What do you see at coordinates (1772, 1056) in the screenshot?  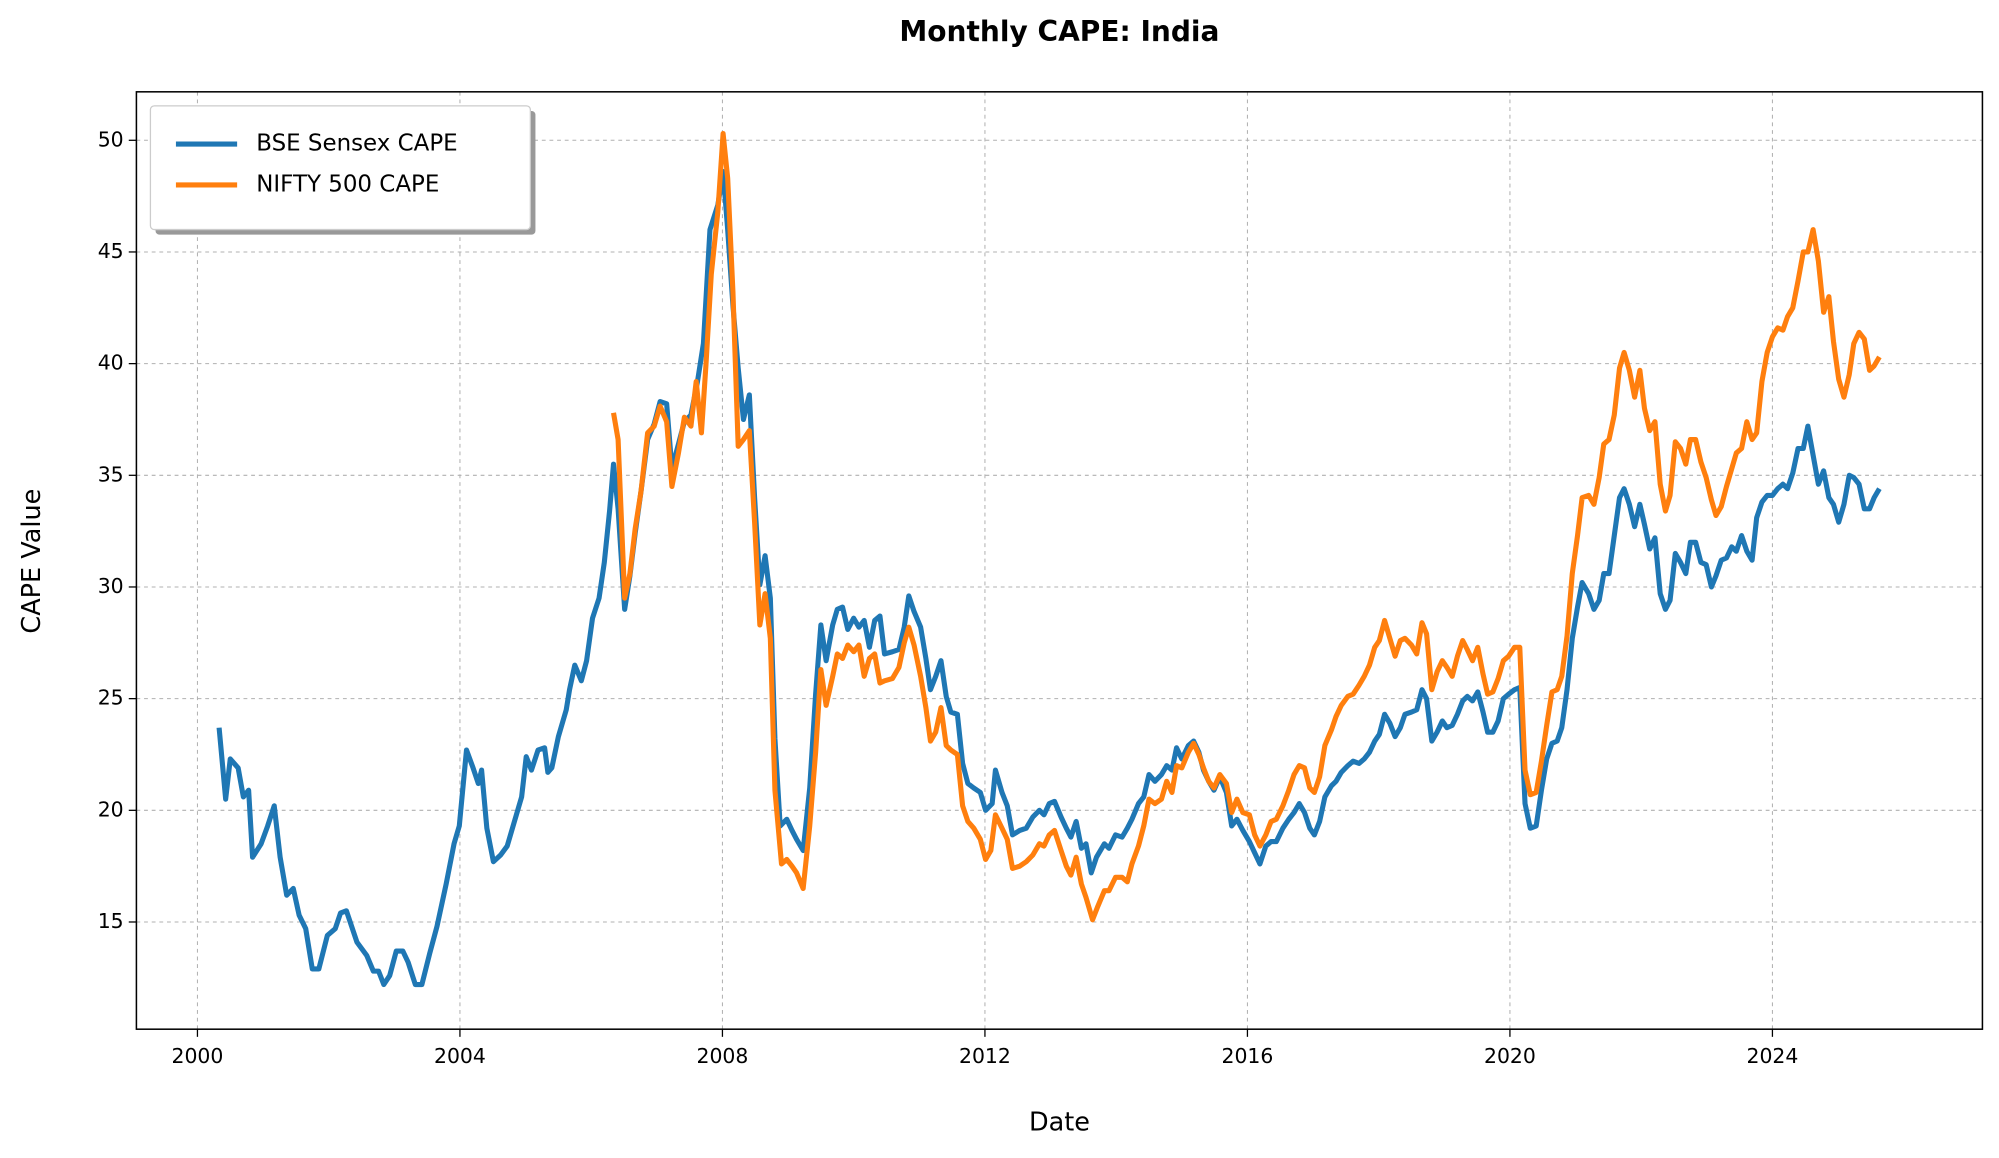 I see `x-tick-label: 2024` at bounding box center [1772, 1056].